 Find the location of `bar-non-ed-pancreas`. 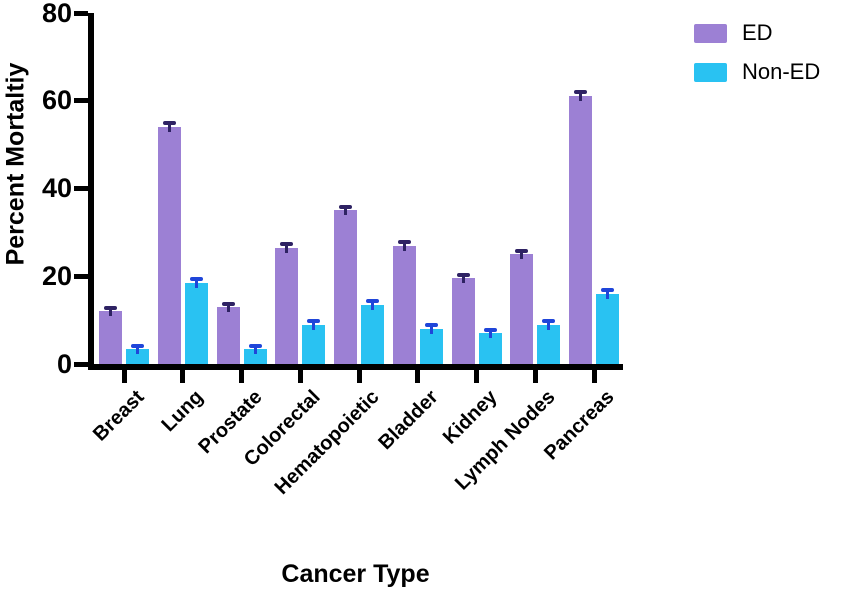

bar-non-ed-pancreas is located at coordinates (607, 328).